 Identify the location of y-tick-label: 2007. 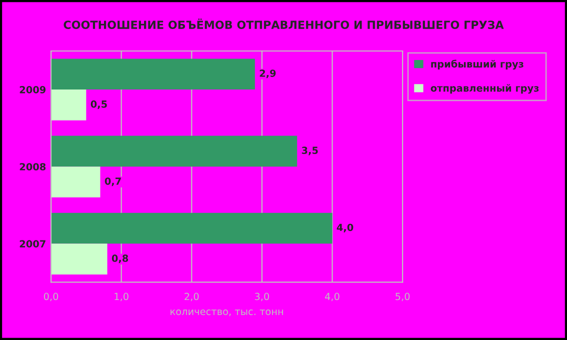
(33, 244).